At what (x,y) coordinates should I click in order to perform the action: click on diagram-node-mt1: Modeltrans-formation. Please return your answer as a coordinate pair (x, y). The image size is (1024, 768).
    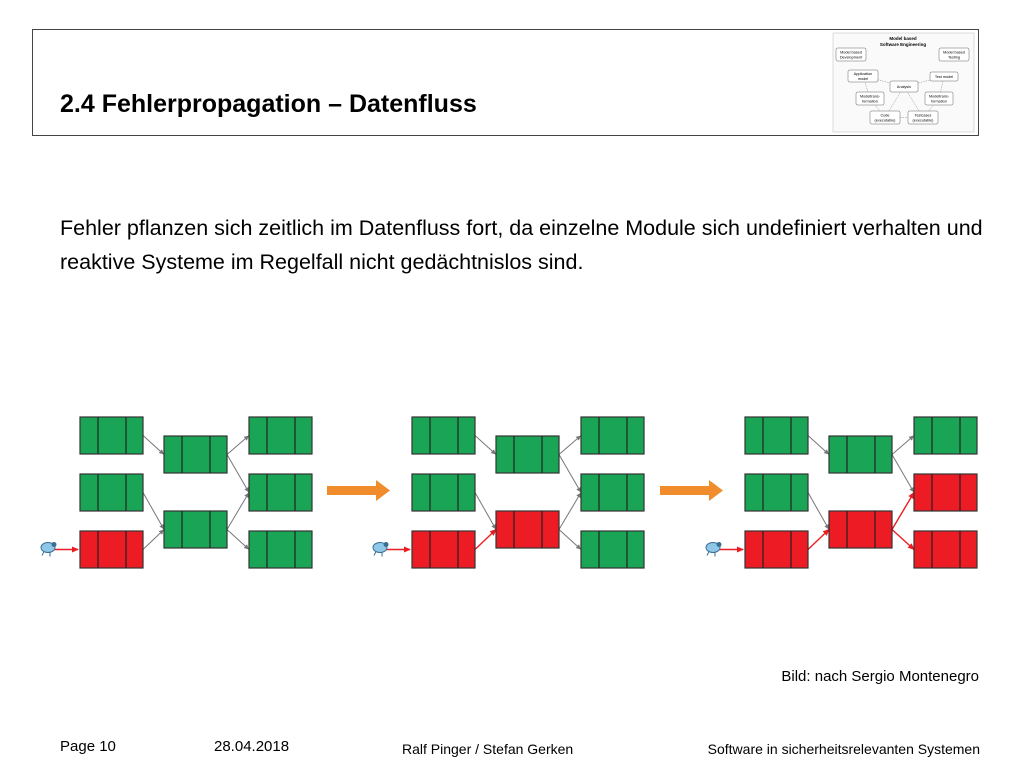
    Looking at the image, I should click on (870, 98).